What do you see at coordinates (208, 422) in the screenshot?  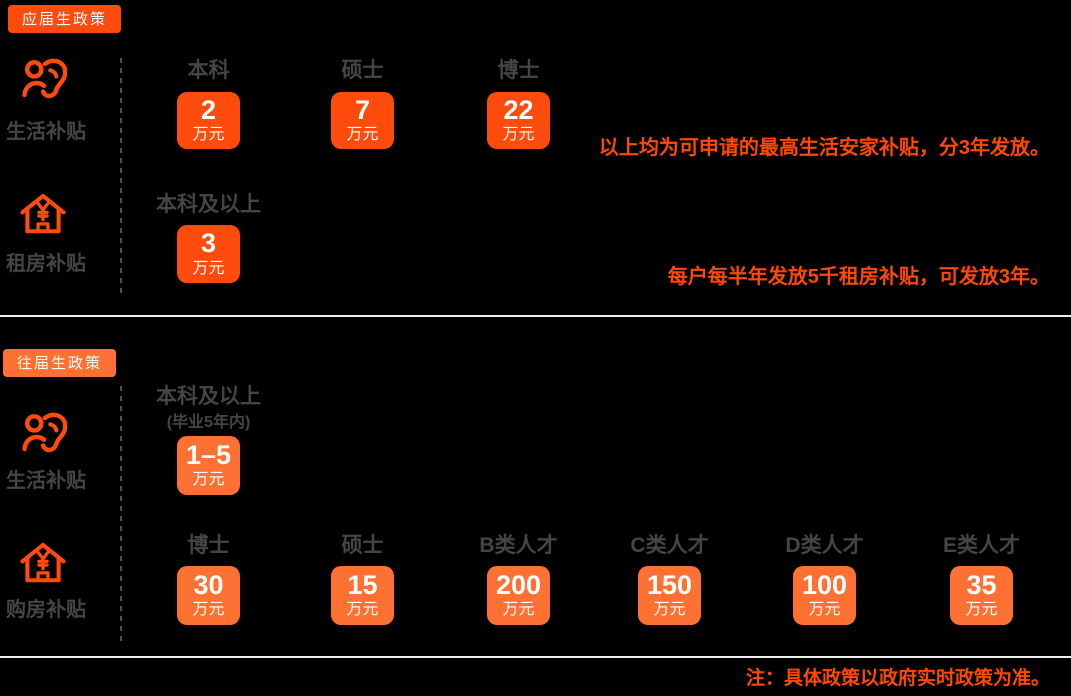 I see `degree-subheader: (毕业5年内)` at bounding box center [208, 422].